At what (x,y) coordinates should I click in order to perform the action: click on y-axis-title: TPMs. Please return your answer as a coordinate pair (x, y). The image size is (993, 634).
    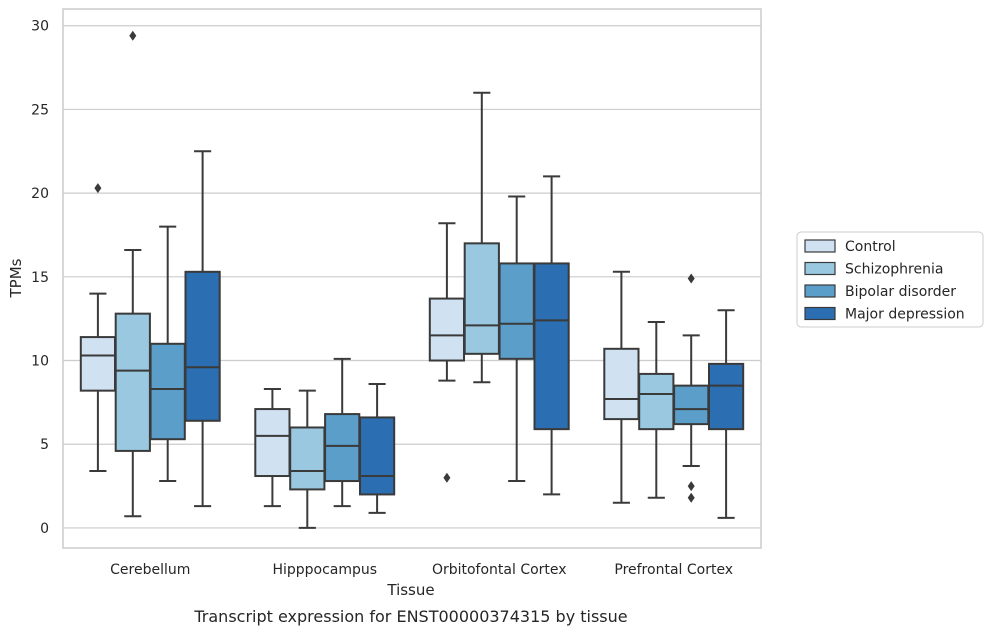
    Looking at the image, I should click on (16, 278).